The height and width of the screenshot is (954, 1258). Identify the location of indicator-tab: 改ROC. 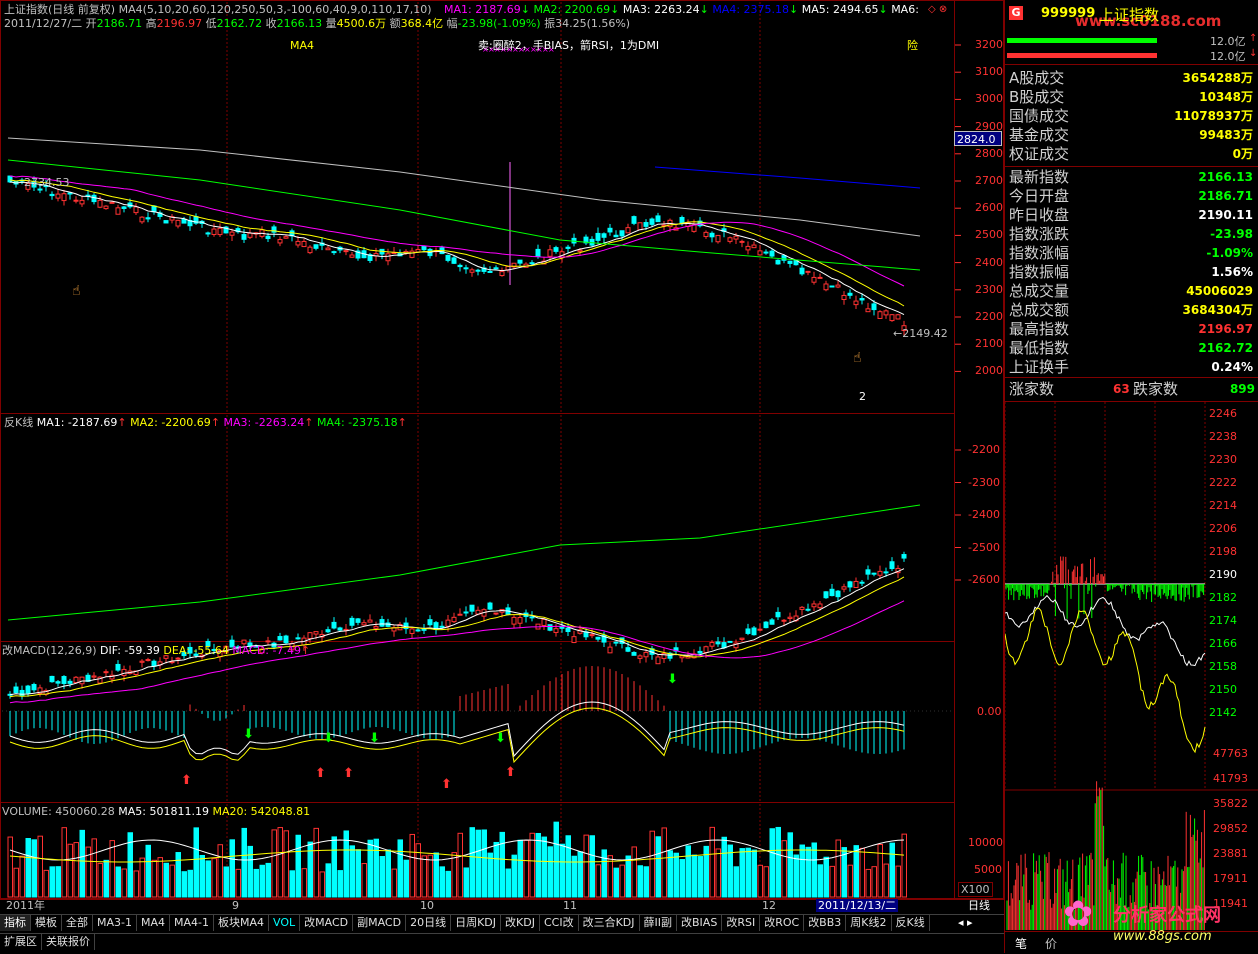
(782, 923).